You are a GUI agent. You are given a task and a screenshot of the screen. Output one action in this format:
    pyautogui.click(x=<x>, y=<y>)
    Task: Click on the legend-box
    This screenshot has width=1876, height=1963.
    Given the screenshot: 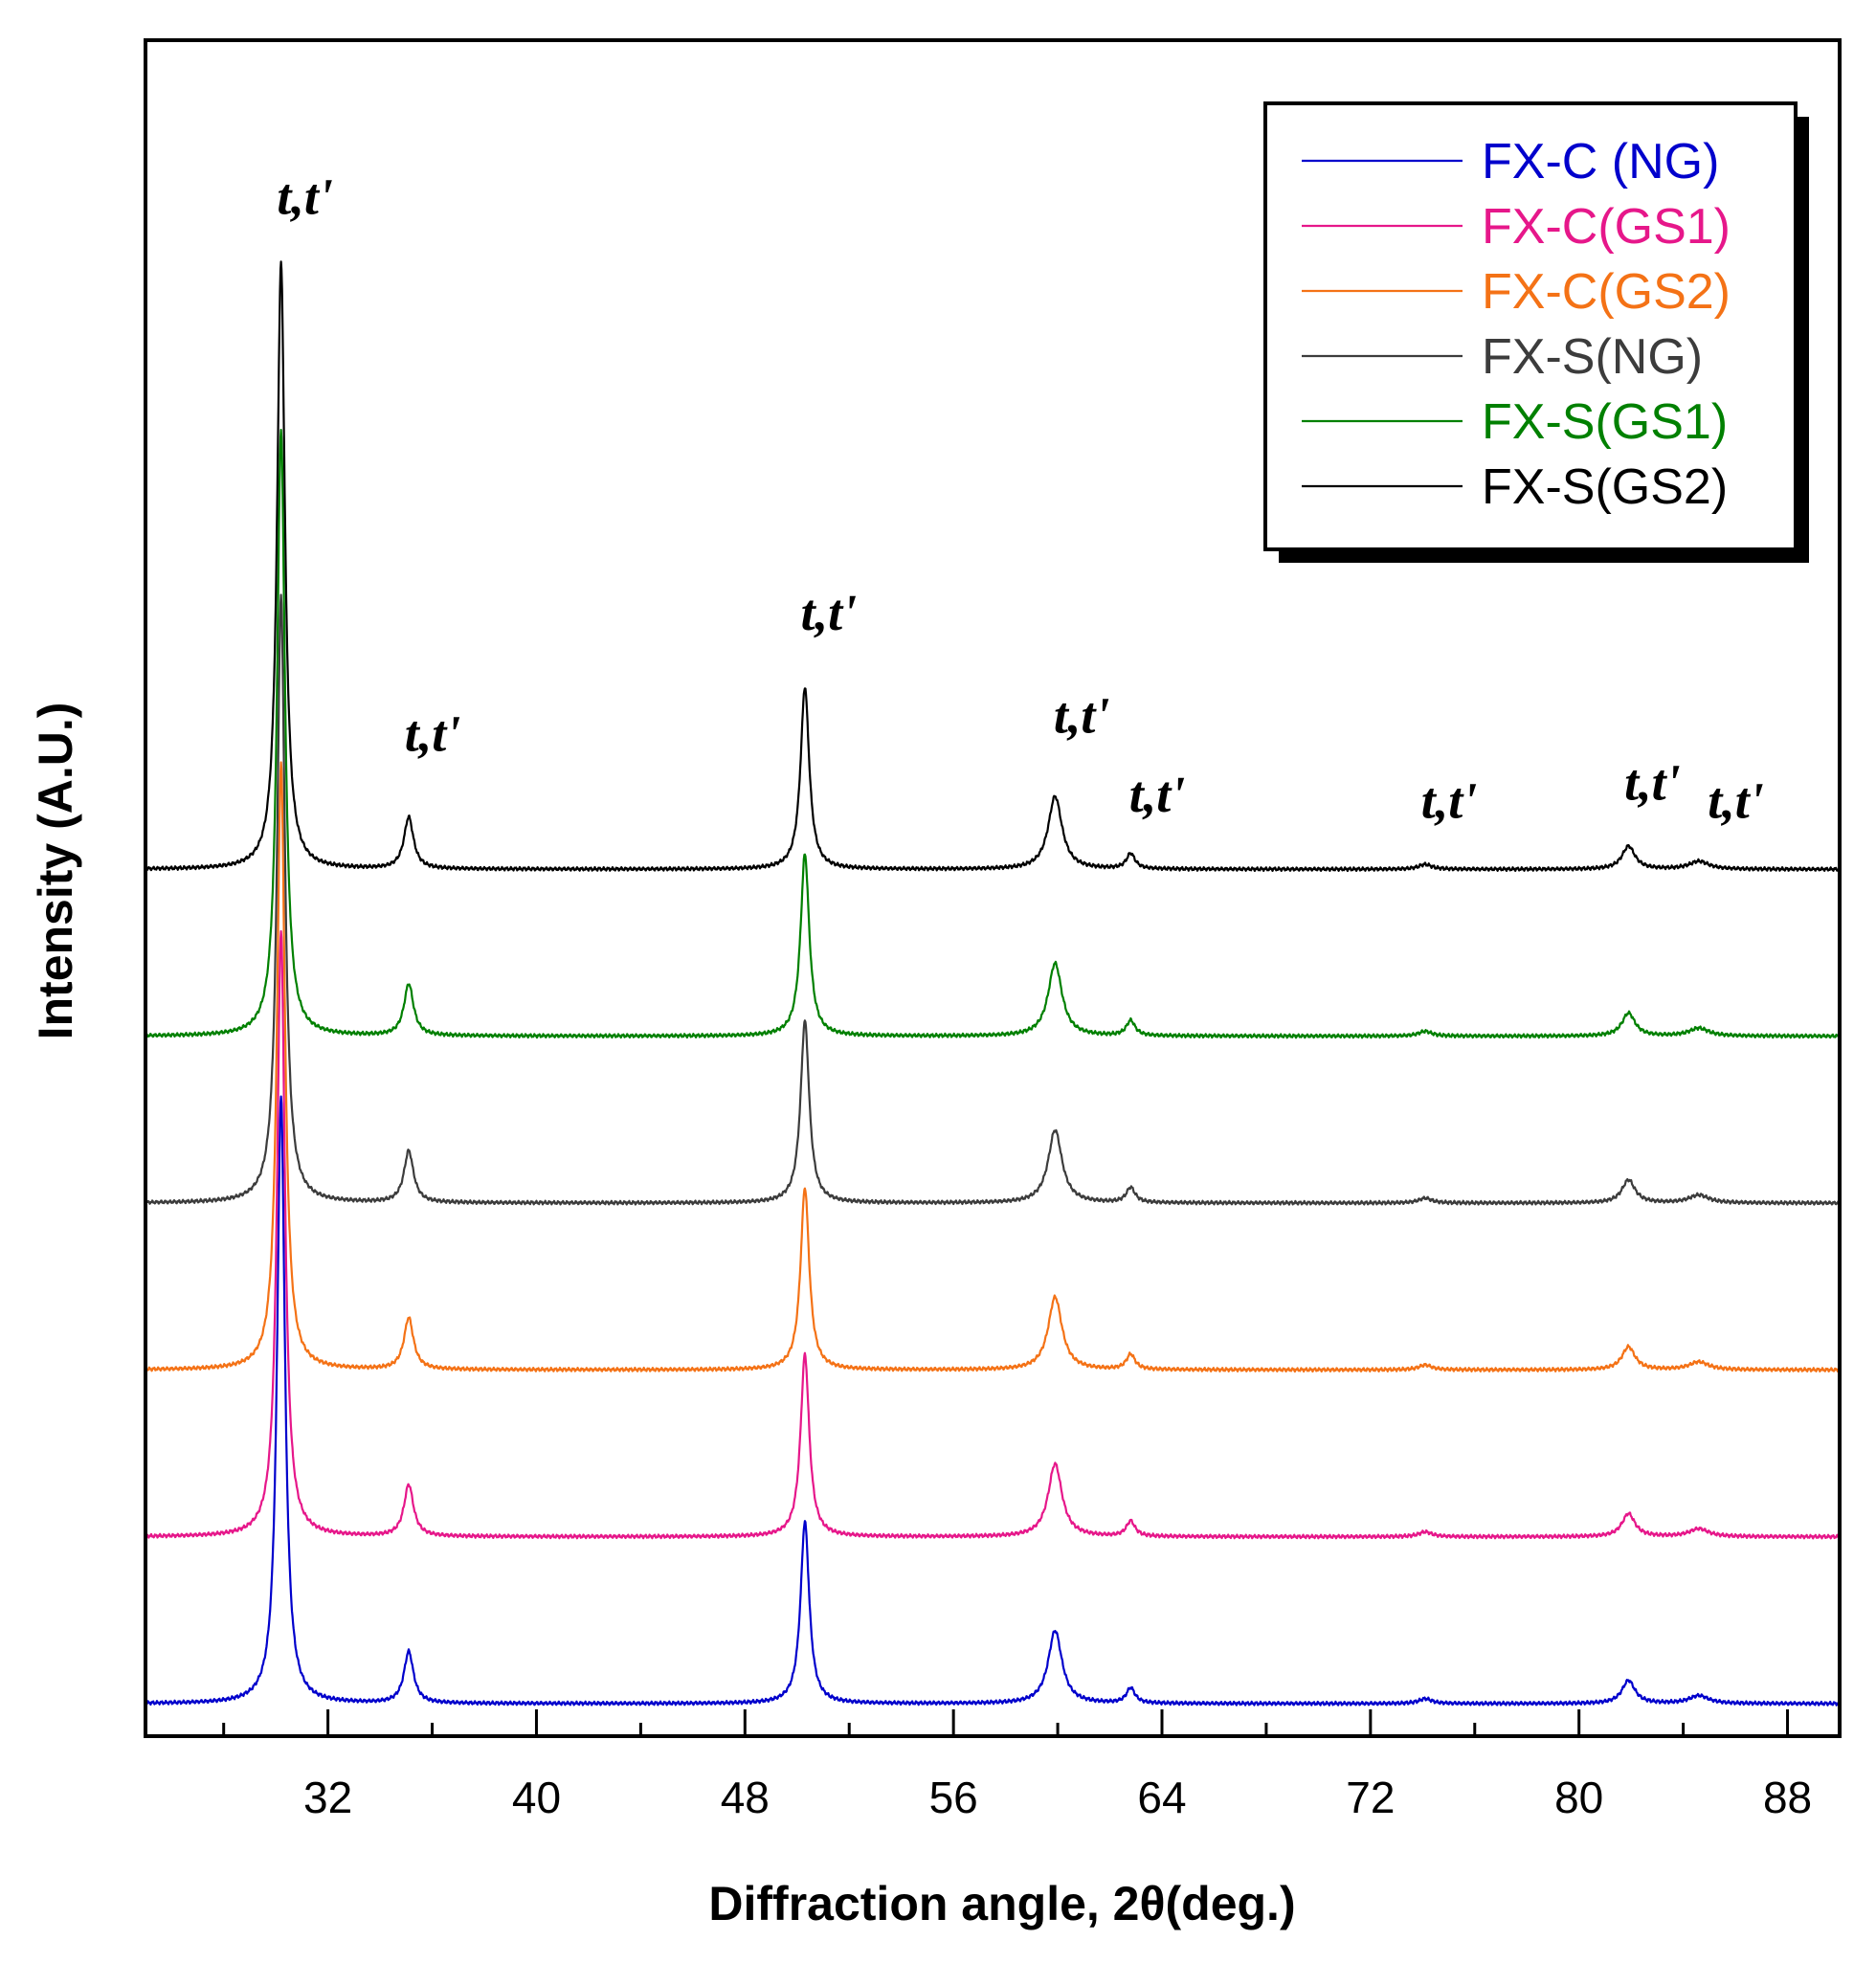 What is the action you would take?
    pyautogui.click(x=1530, y=326)
    